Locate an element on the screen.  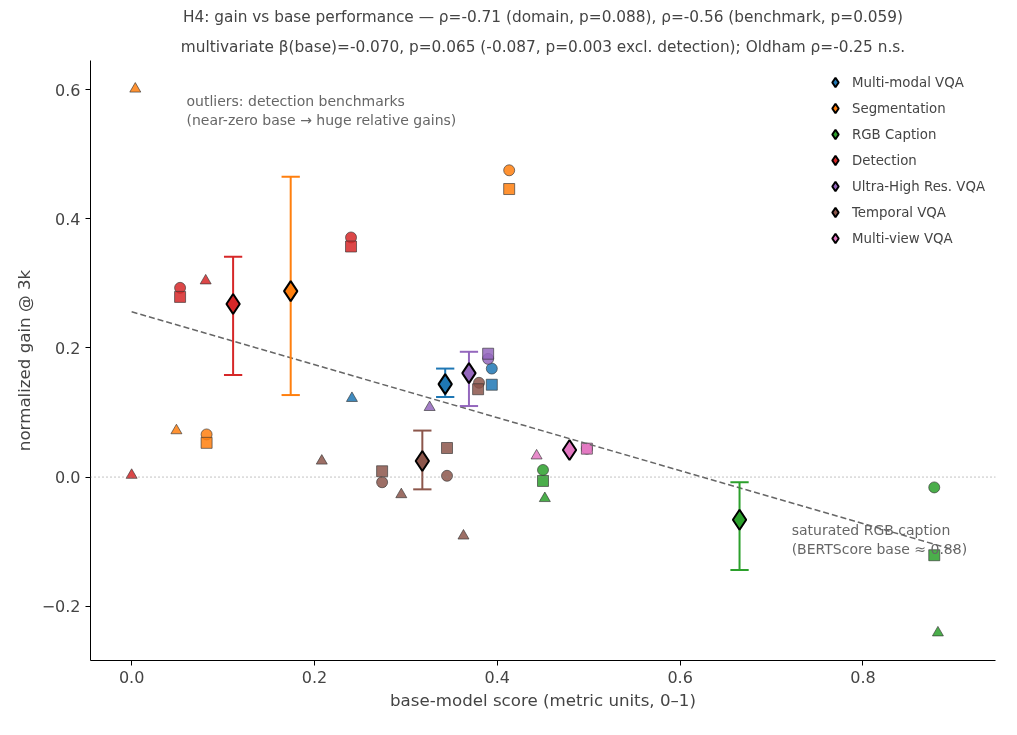
legend-label: Multi-view VQA is located at coordinates (902, 238).